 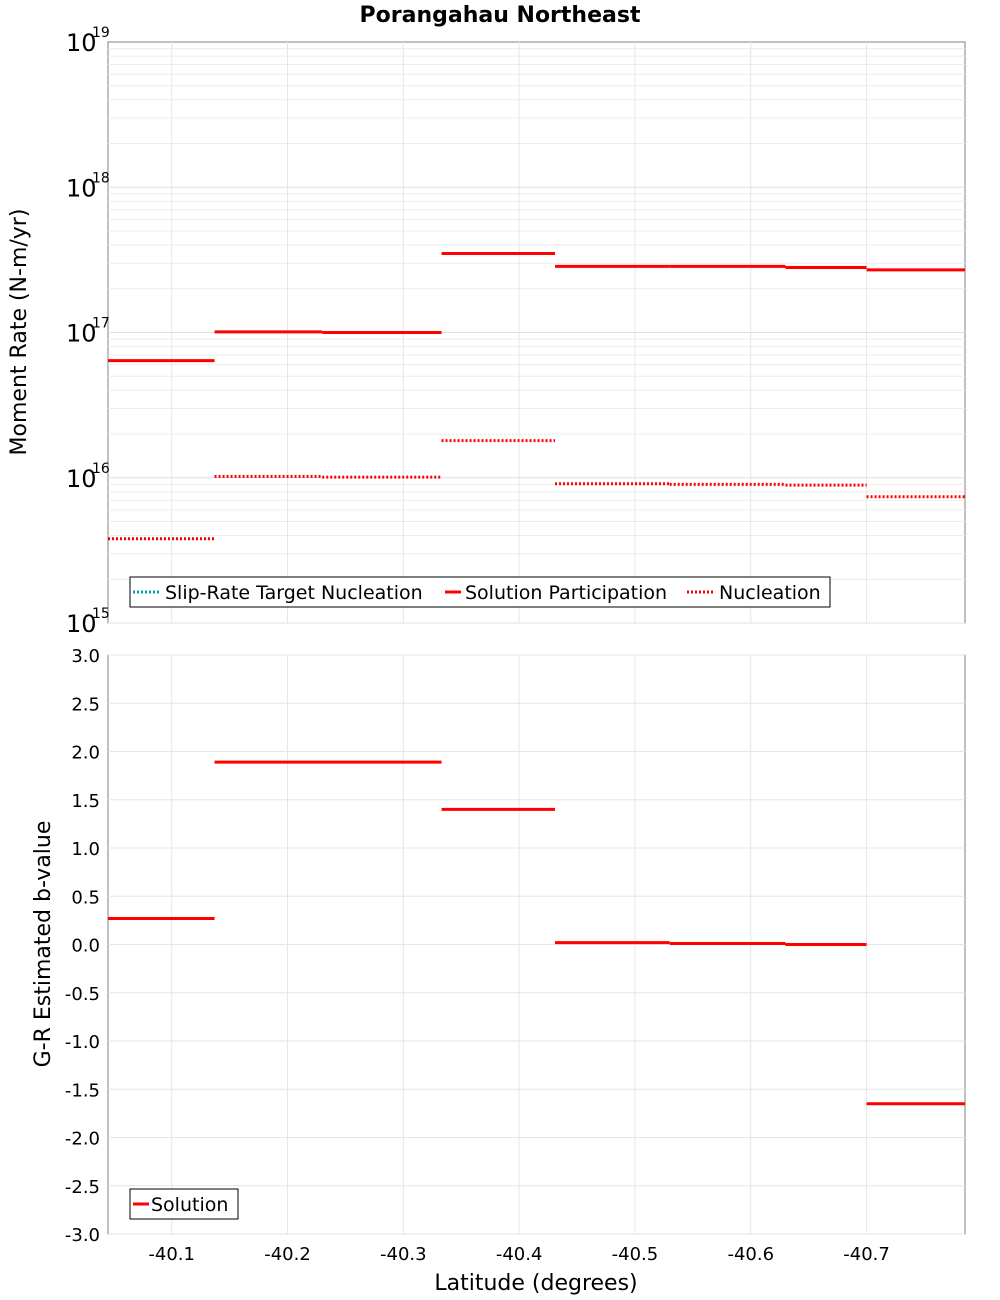 What do you see at coordinates (85, 753) in the screenshot?
I see `y-tick-label: 2.0` at bounding box center [85, 753].